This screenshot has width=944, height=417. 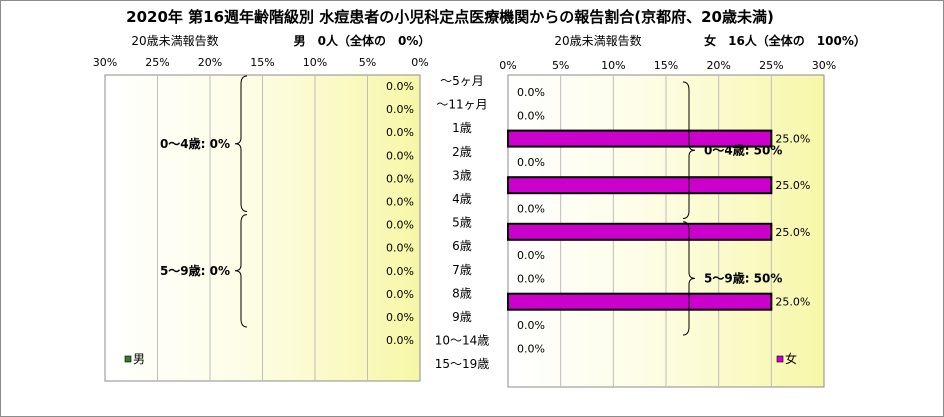 I want to click on right-legend: 女, so click(x=786, y=358).